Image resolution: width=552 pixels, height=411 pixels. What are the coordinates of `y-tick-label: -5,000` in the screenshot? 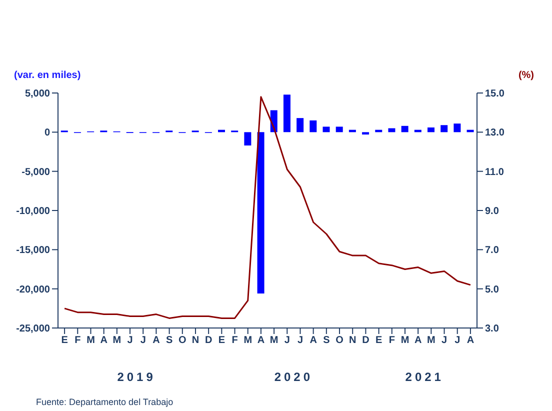 It's located at (36, 172).